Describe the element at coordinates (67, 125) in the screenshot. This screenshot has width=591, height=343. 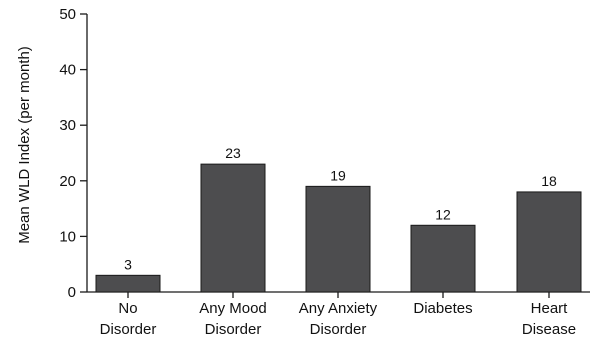
I see `y-tick-label: 30` at that location.